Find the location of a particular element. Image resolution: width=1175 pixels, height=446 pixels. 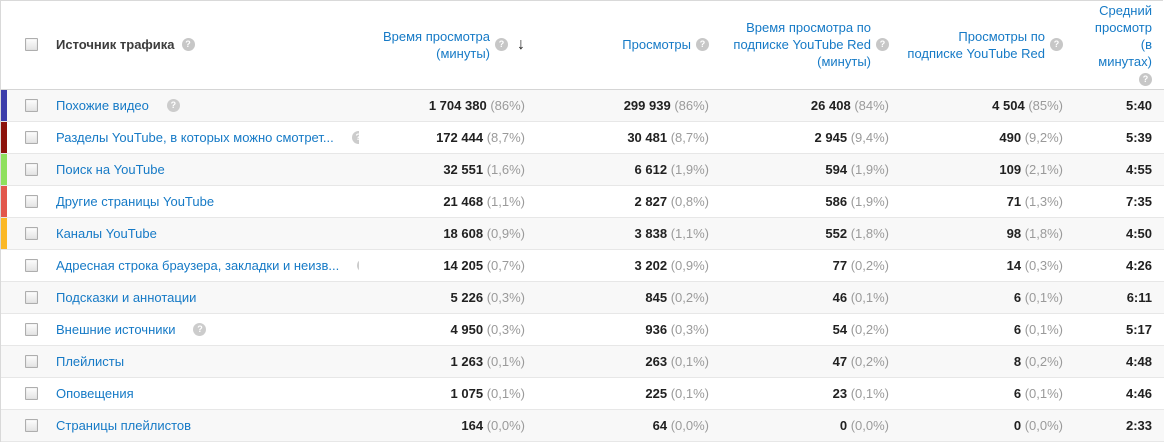

sort-descending-icon: ↓ is located at coordinates (521, 44).